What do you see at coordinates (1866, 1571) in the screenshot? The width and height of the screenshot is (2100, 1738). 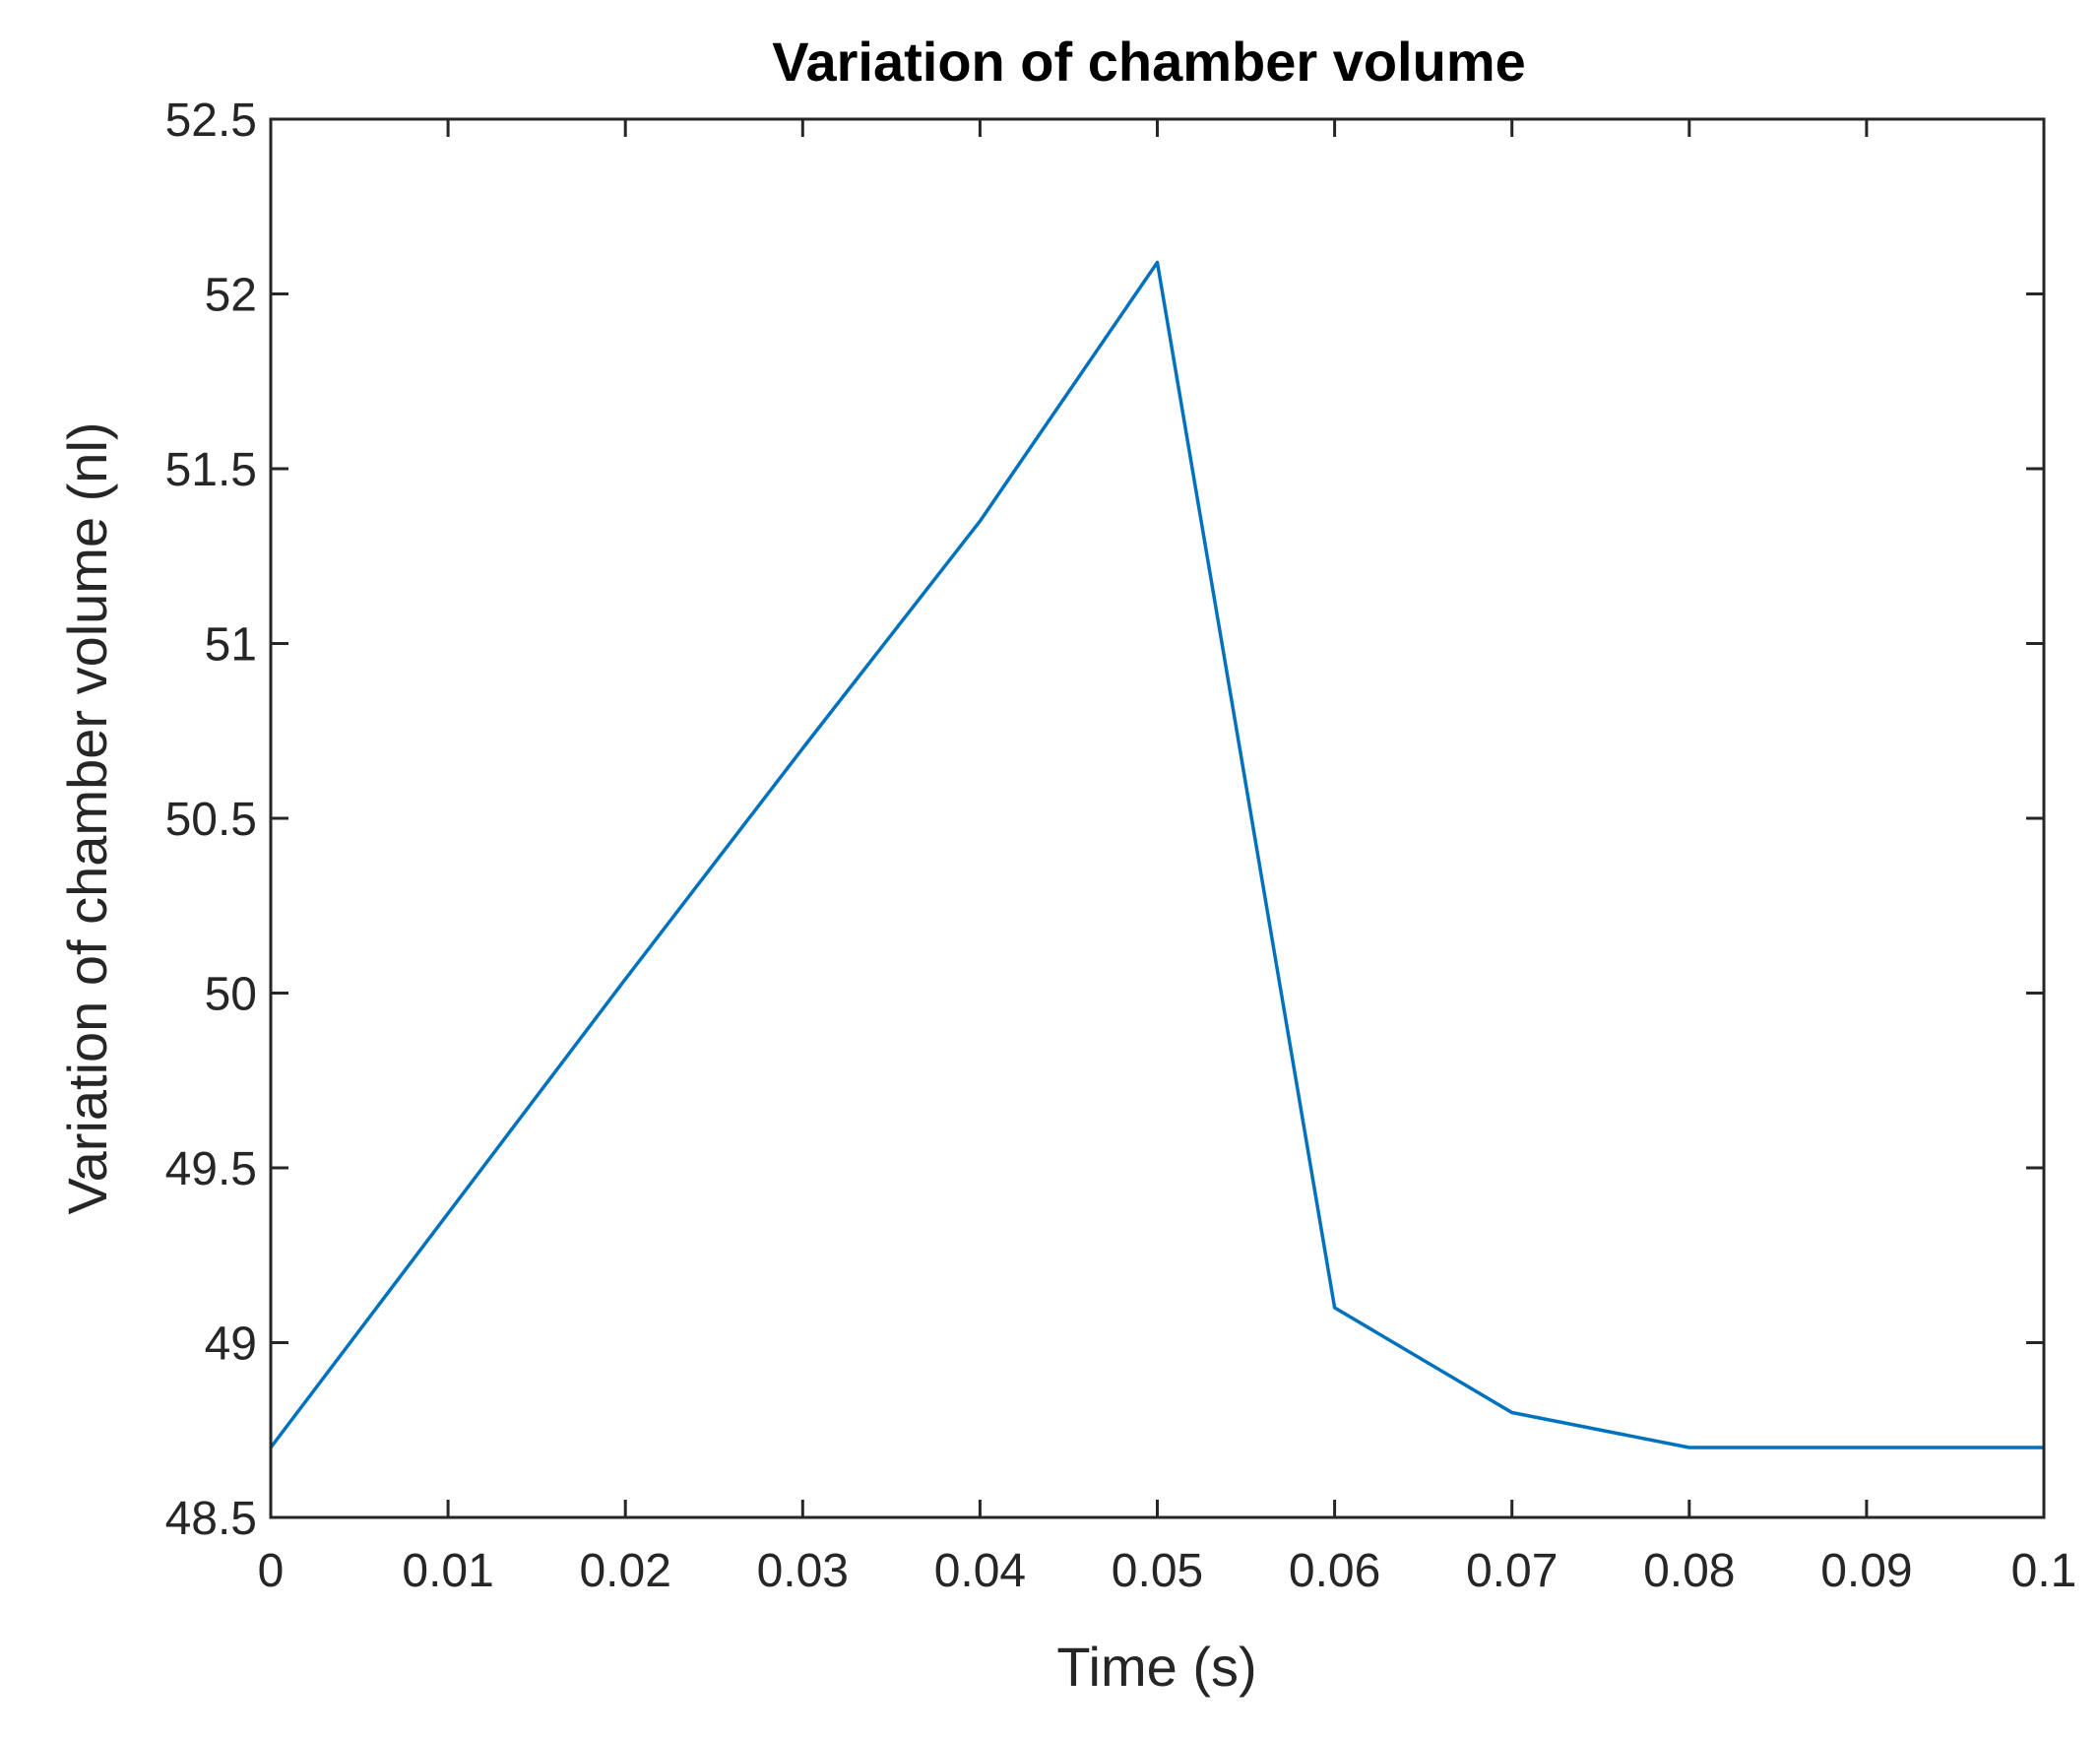 I see `x-tick-label: 0.09` at bounding box center [1866, 1571].